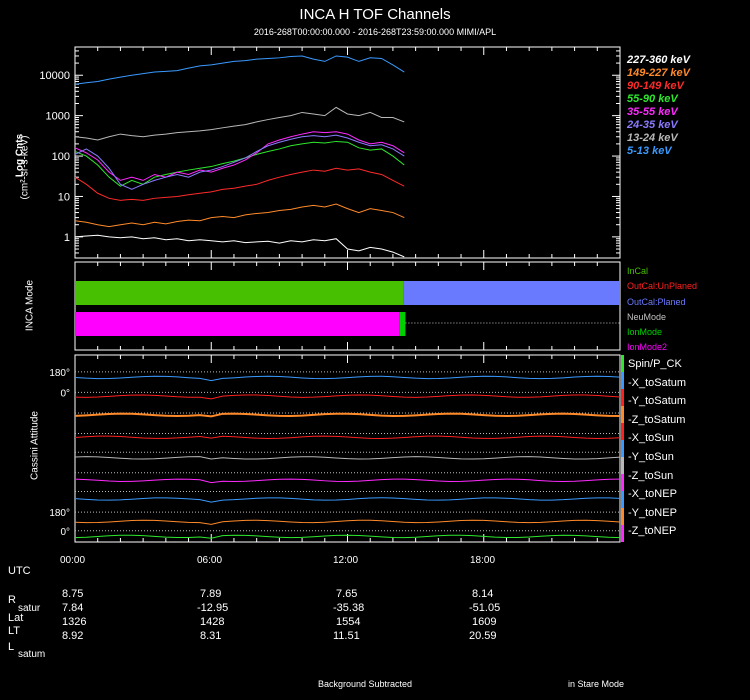 This screenshot has width=750, height=700. What do you see at coordinates (651, 475) in the screenshot?
I see `legend-entry: -Z_toSun` at bounding box center [651, 475].